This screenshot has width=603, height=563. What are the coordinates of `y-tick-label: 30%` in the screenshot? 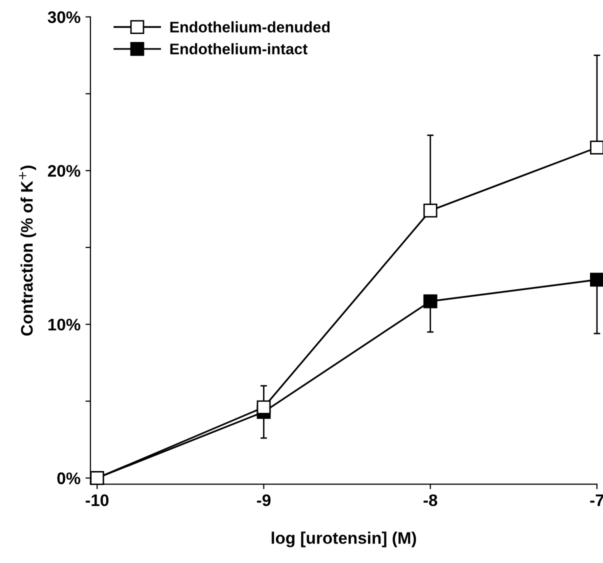 It's located at (64, 17).